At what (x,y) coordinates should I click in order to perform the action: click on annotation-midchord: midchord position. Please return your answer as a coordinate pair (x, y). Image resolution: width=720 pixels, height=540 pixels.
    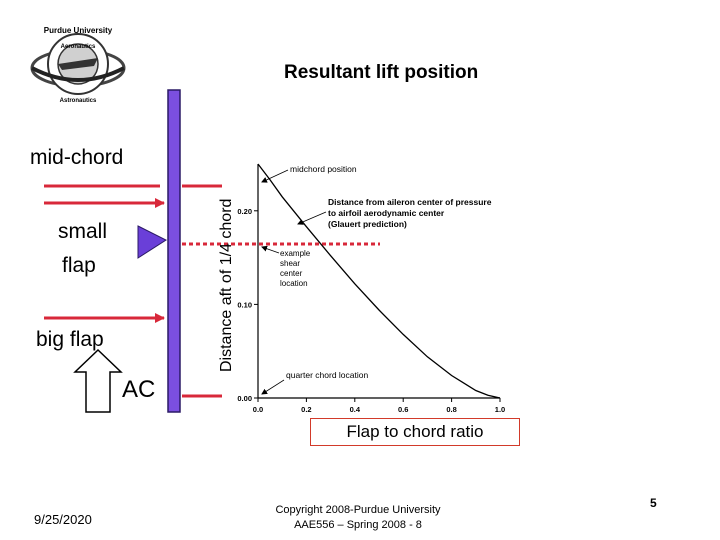
    Looking at the image, I should click on (323, 169).